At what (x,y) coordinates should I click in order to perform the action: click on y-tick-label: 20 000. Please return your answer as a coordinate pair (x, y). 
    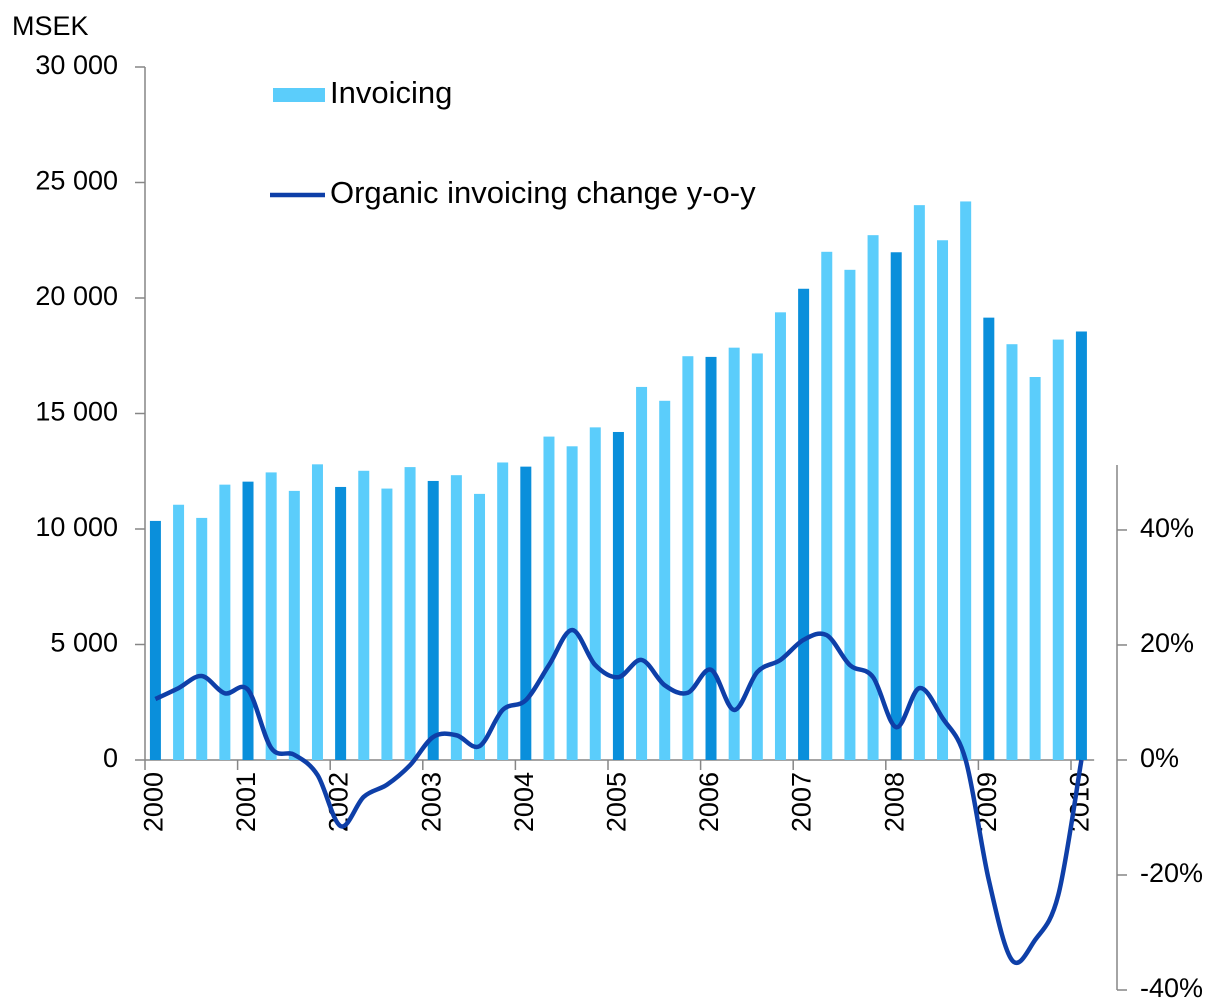
    Looking at the image, I should click on (76, 296).